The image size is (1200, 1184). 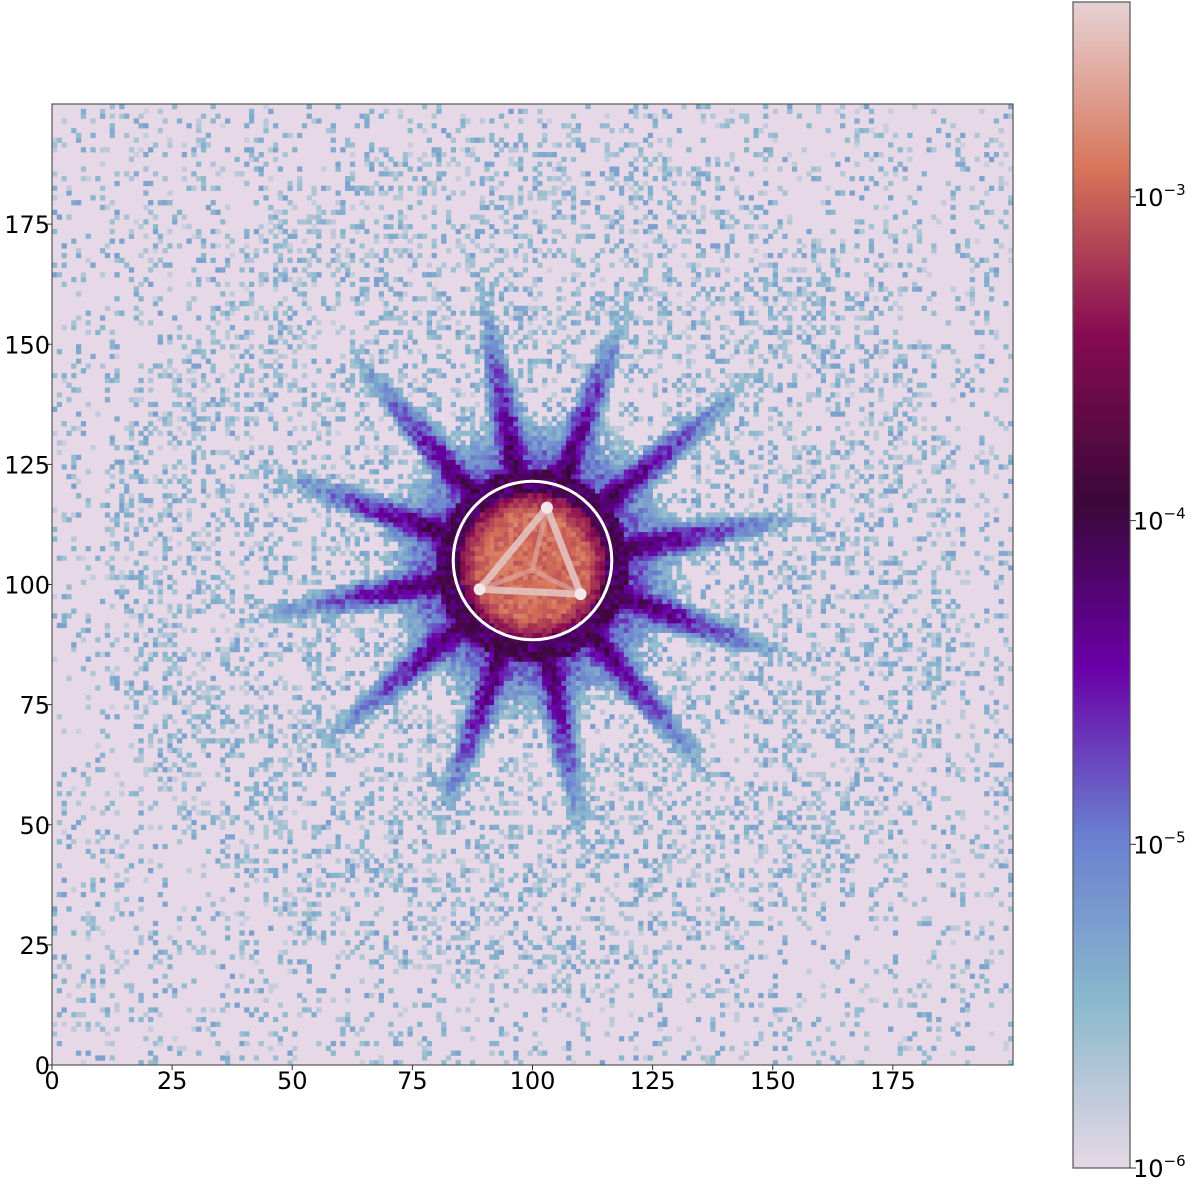 I want to click on y-tick-label: 100, so click(x=27, y=586).